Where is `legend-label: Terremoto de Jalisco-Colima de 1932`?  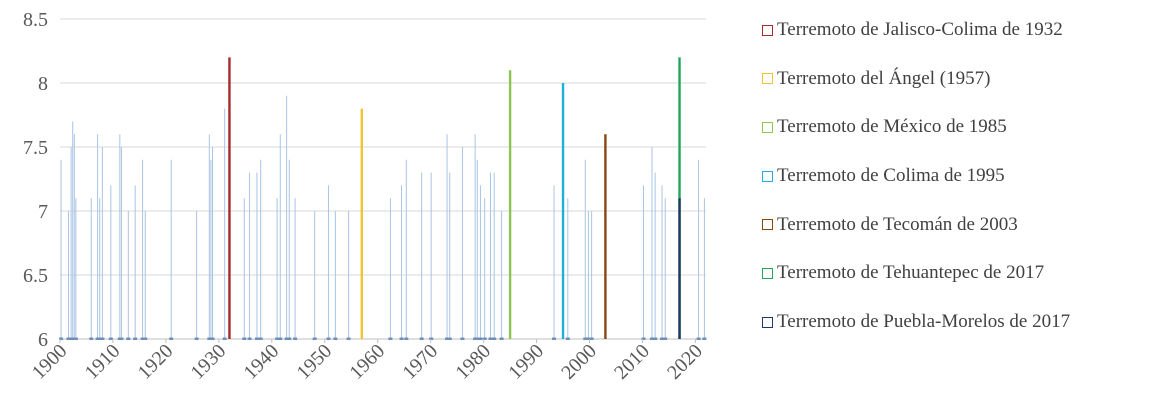
legend-label: Terremoto de Jalisco-Colima de 1932 is located at coordinates (920, 29).